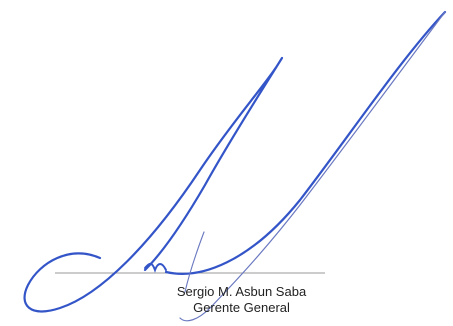  Describe the element at coordinates (241, 291) in the screenshot. I see `signer-name: Sergio M. Asbun Saba` at that location.